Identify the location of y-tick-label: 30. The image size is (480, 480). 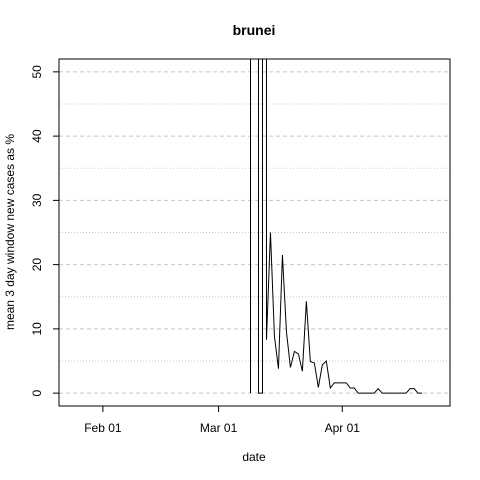
(37, 200).